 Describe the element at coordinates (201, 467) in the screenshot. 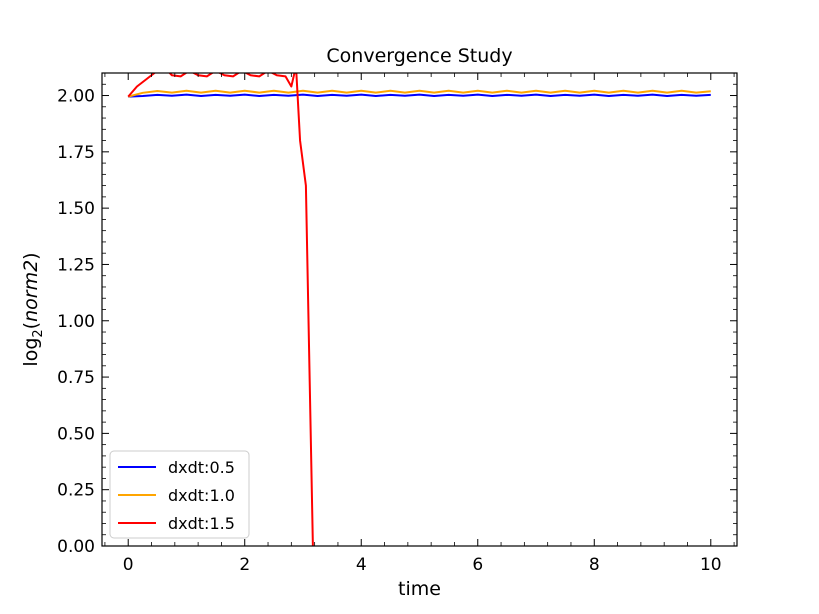

I see `legend-label-1: dxdt:0.5` at that location.